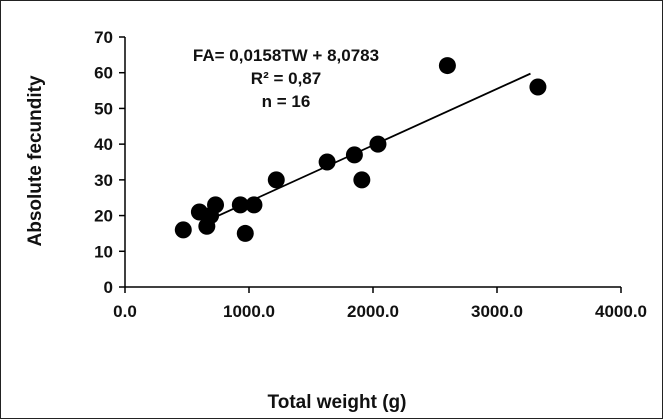  Describe the element at coordinates (621, 311) in the screenshot. I see `x-tick-label: 4000.0` at that location.